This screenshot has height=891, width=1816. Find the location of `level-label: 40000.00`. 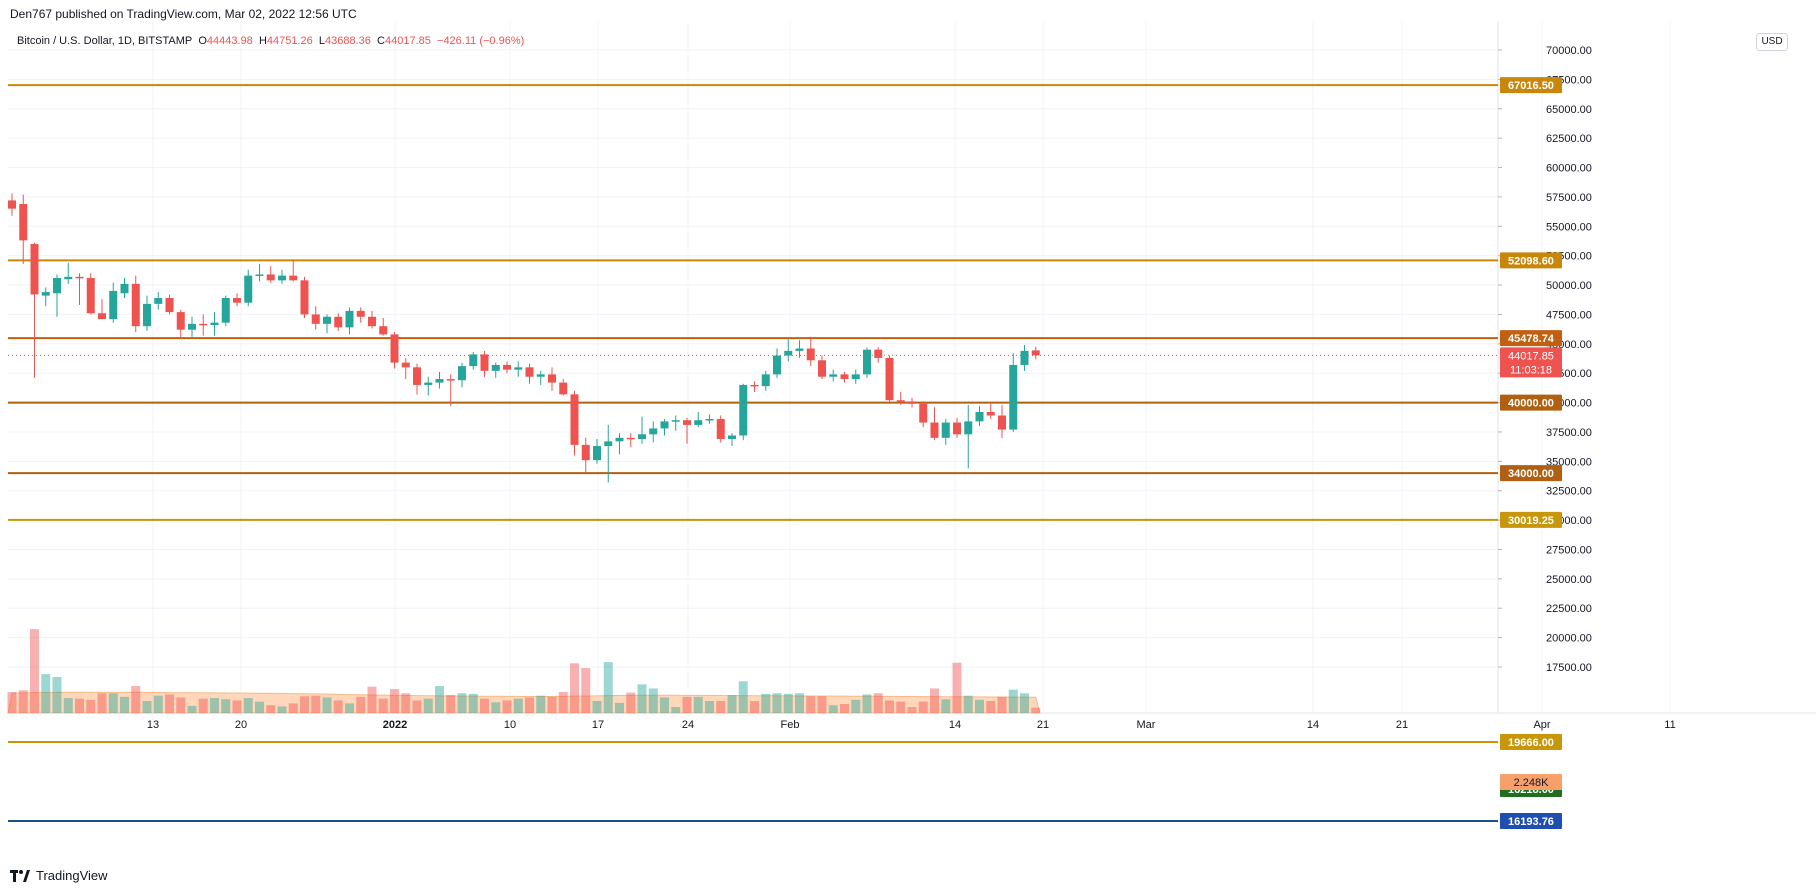

level-label: 40000.00 is located at coordinates (1531, 404).